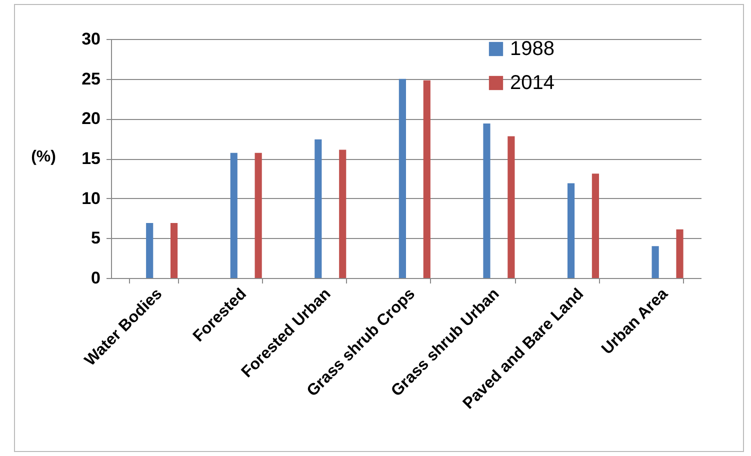  Describe the element at coordinates (91, 118) in the screenshot. I see `y-tick-label: 20` at that location.